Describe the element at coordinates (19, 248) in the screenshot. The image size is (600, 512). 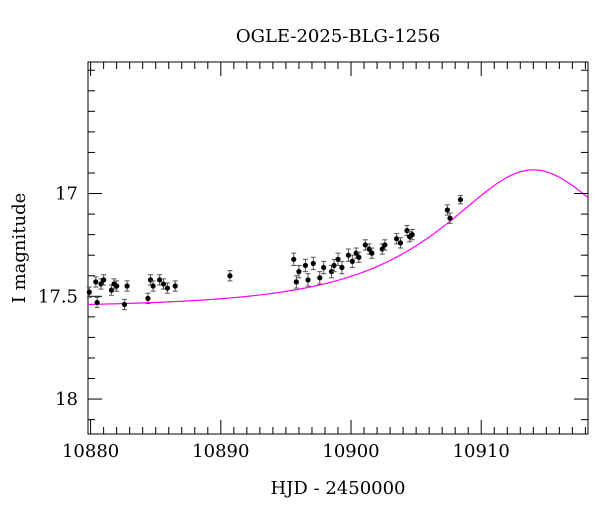
I see `y-axis-label: I magnitude` at that location.